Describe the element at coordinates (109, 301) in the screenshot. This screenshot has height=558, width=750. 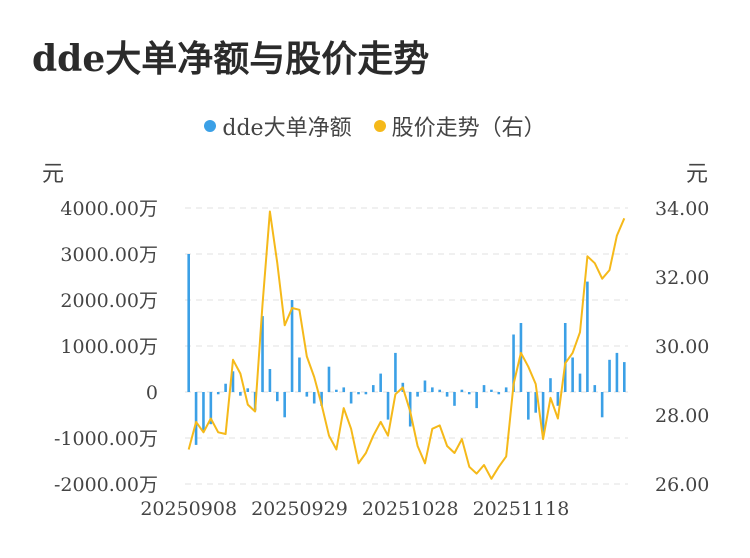
I see `left-axis-tick-label: 2000.00万` at that location.